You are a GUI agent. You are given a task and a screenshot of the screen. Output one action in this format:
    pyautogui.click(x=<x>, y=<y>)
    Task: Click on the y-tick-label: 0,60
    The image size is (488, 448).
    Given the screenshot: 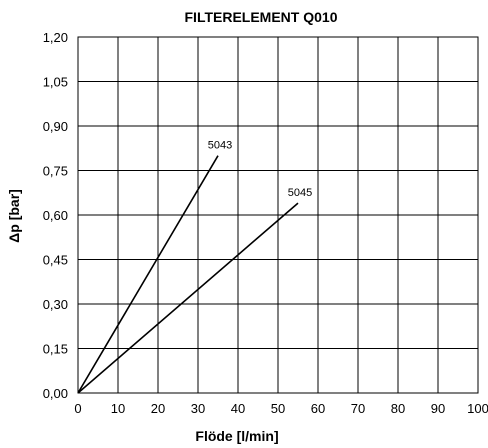 What is the action you would take?
    pyautogui.click(x=55, y=215)
    